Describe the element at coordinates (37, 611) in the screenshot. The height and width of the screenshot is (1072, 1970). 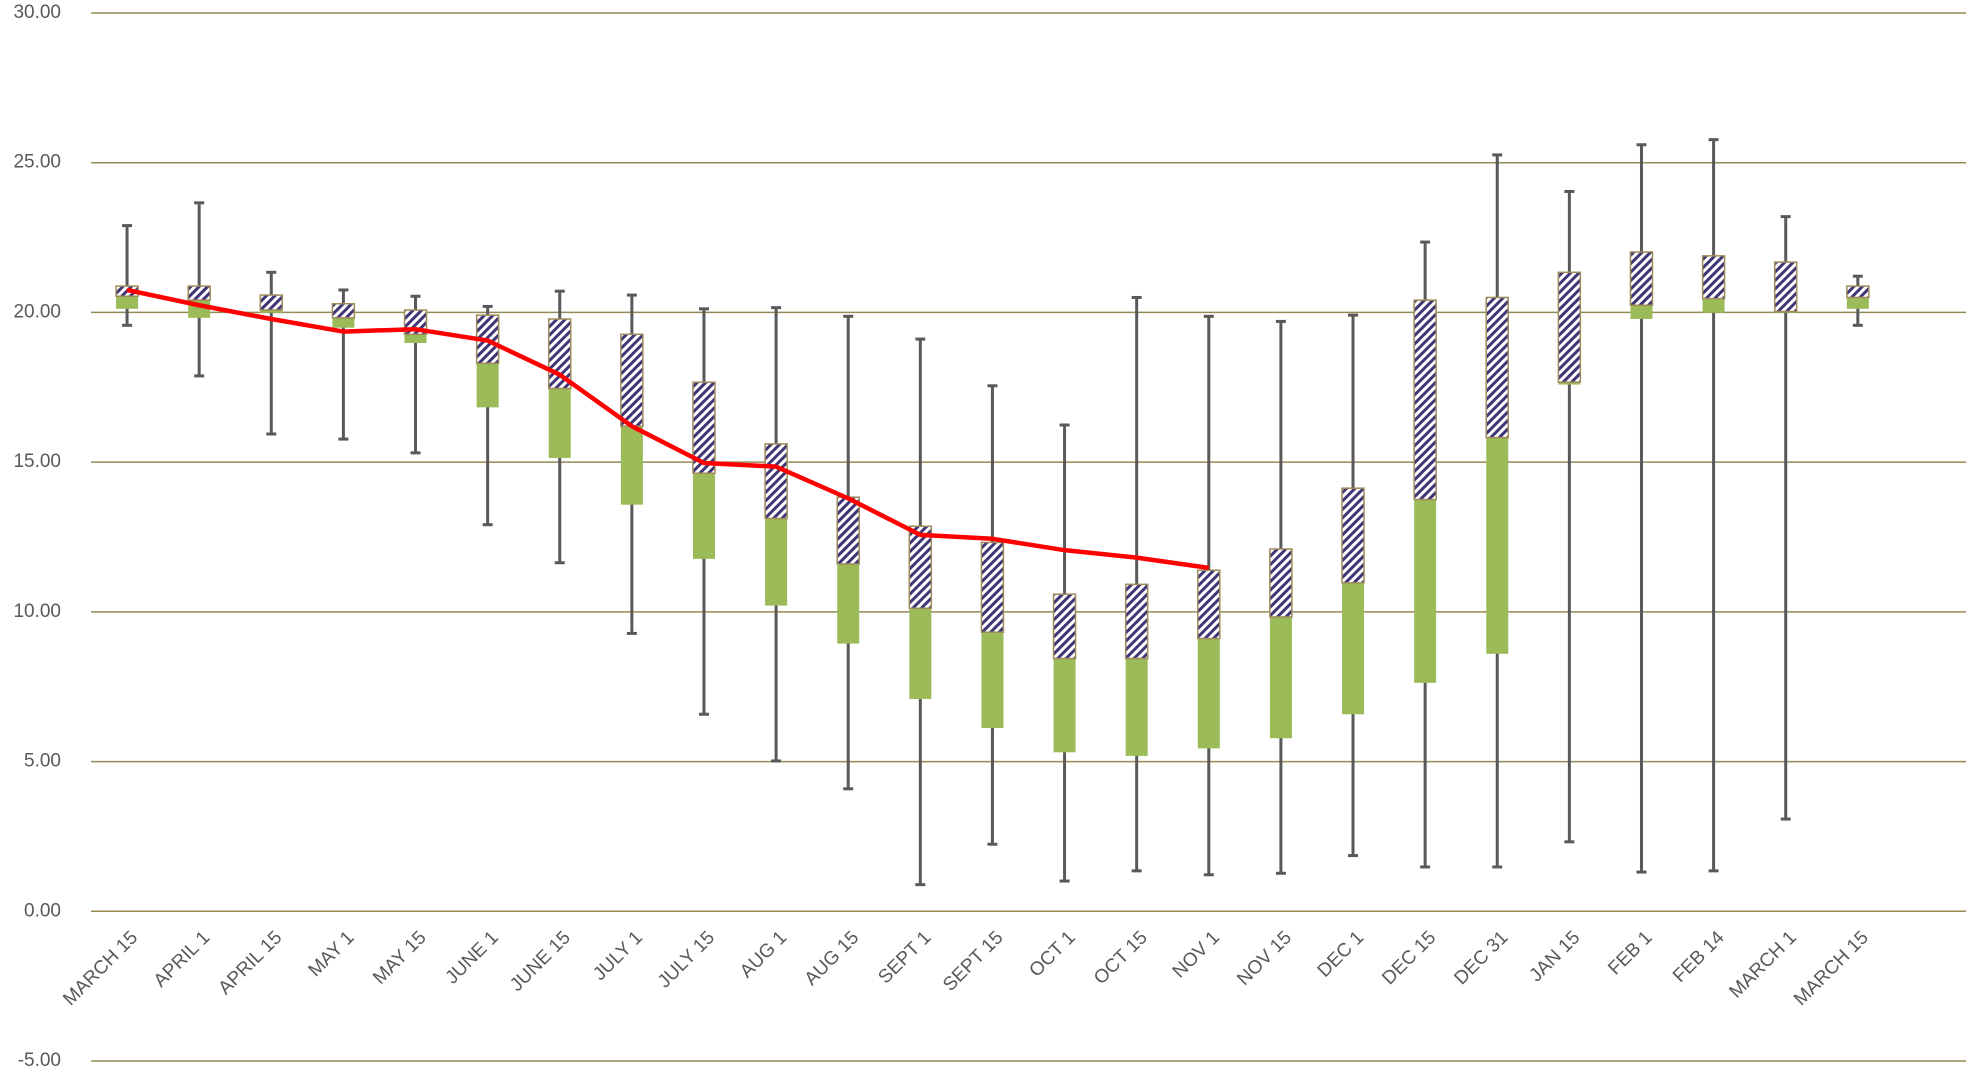
I see `y-tick-label: 10.00` at that location.